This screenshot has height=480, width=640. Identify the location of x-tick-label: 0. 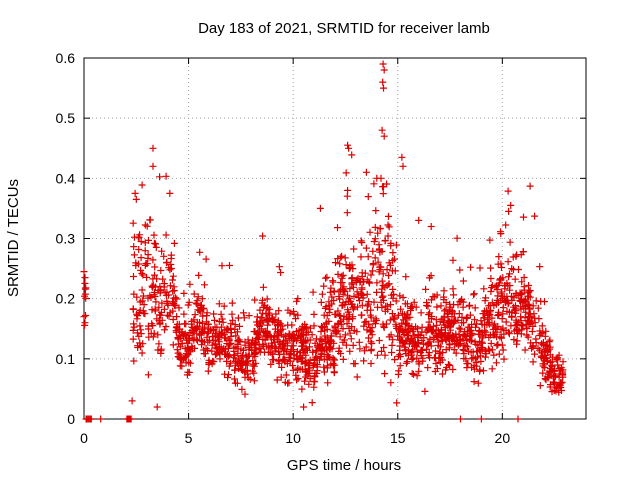
(84, 438).